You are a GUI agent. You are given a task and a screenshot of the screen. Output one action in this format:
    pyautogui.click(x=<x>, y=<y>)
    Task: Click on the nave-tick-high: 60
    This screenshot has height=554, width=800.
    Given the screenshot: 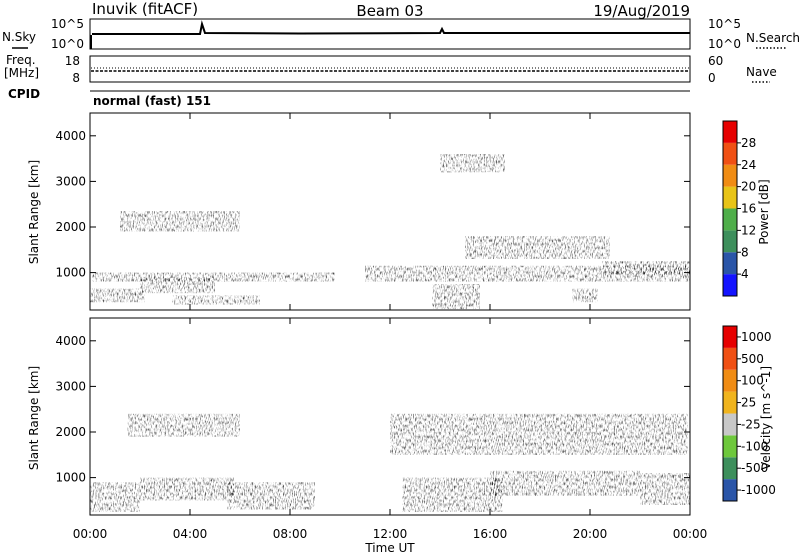 What is the action you would take?
    pyautogui.click(x=715, y=61)
    